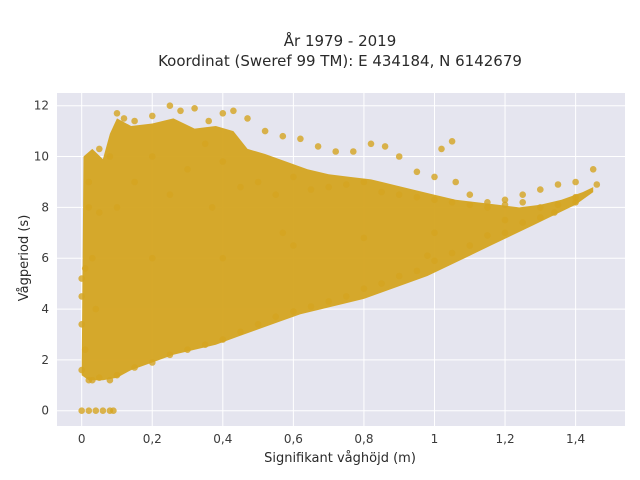  I want to click on y-tick-label: 2, so click(45, 360).